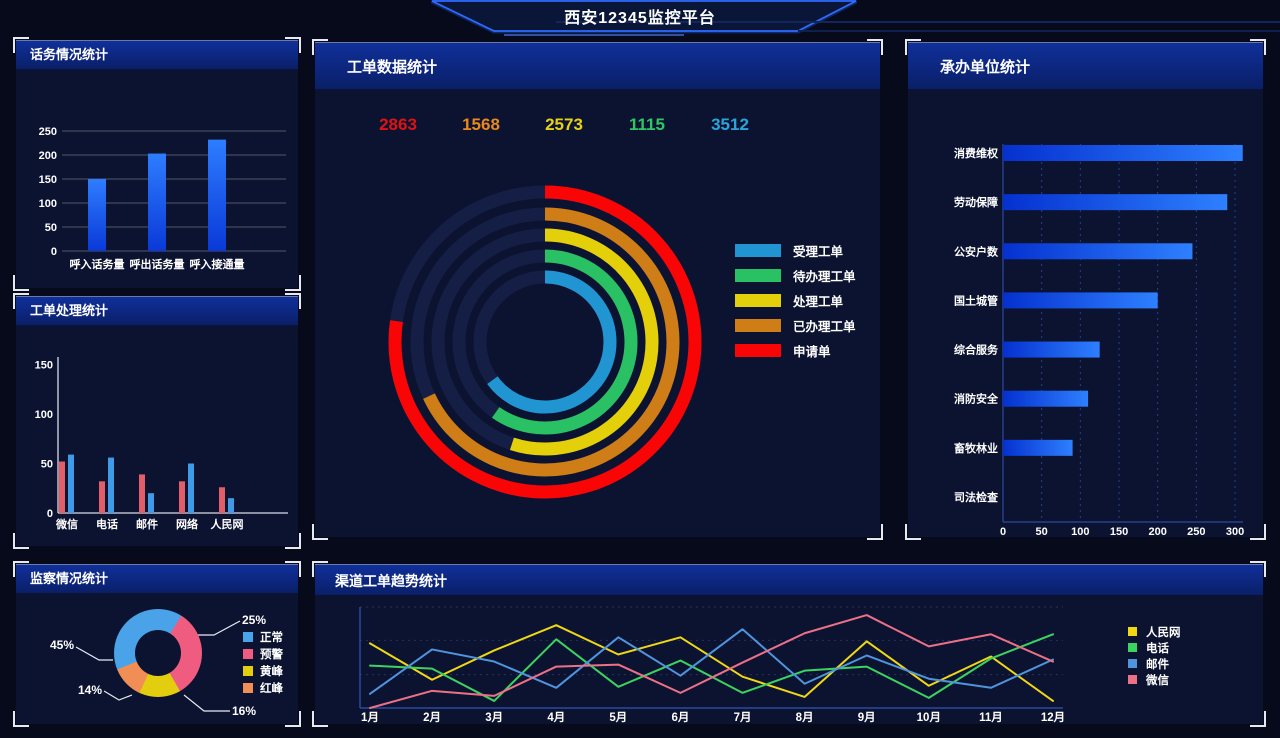 The width and height of the screenshot is (1280, 738). Describe the element at coordinates (271, 688) in the screenshot. I see `legend-label: 红峰` at that location.